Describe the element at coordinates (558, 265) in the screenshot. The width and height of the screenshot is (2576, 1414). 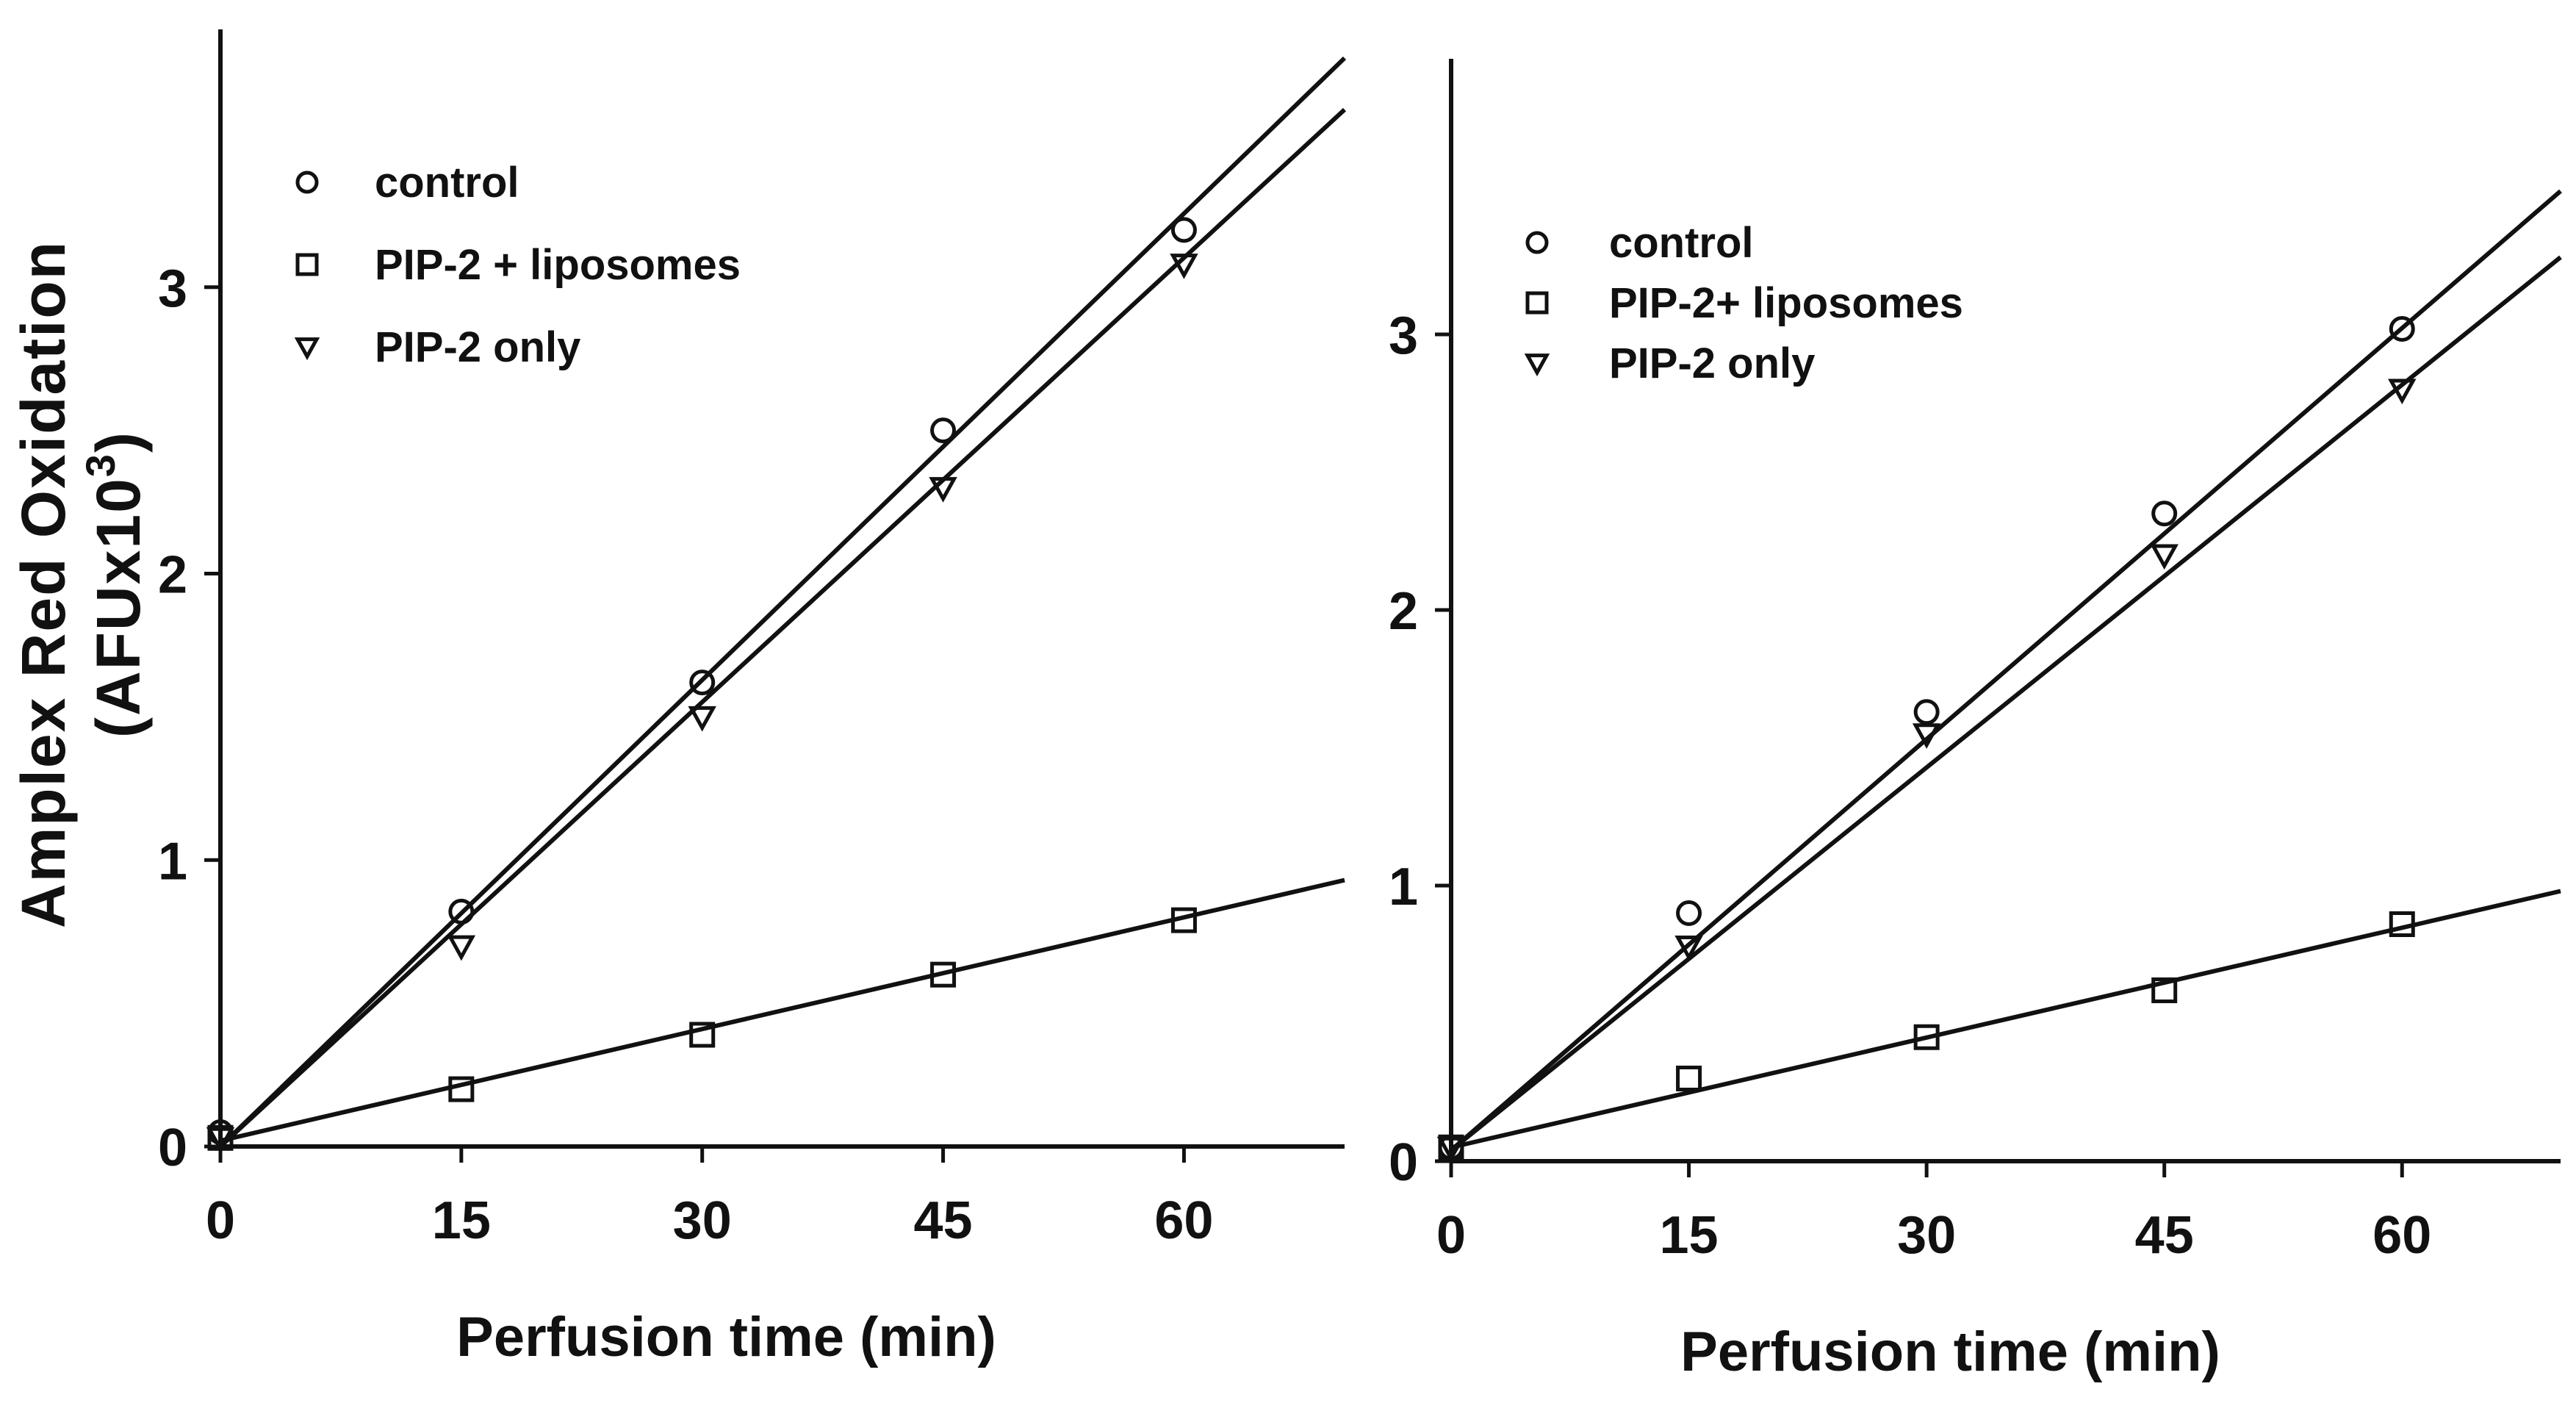
I see `legend-label: PIP-2 + liposomes` at that location.